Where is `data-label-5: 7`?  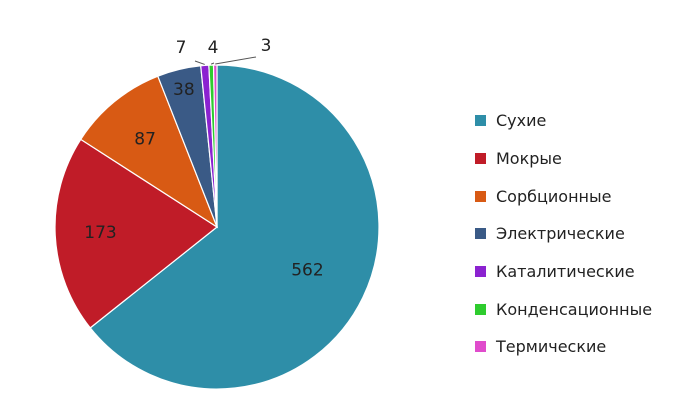 data-label-5: 7 is located at coordinates (181, 48).